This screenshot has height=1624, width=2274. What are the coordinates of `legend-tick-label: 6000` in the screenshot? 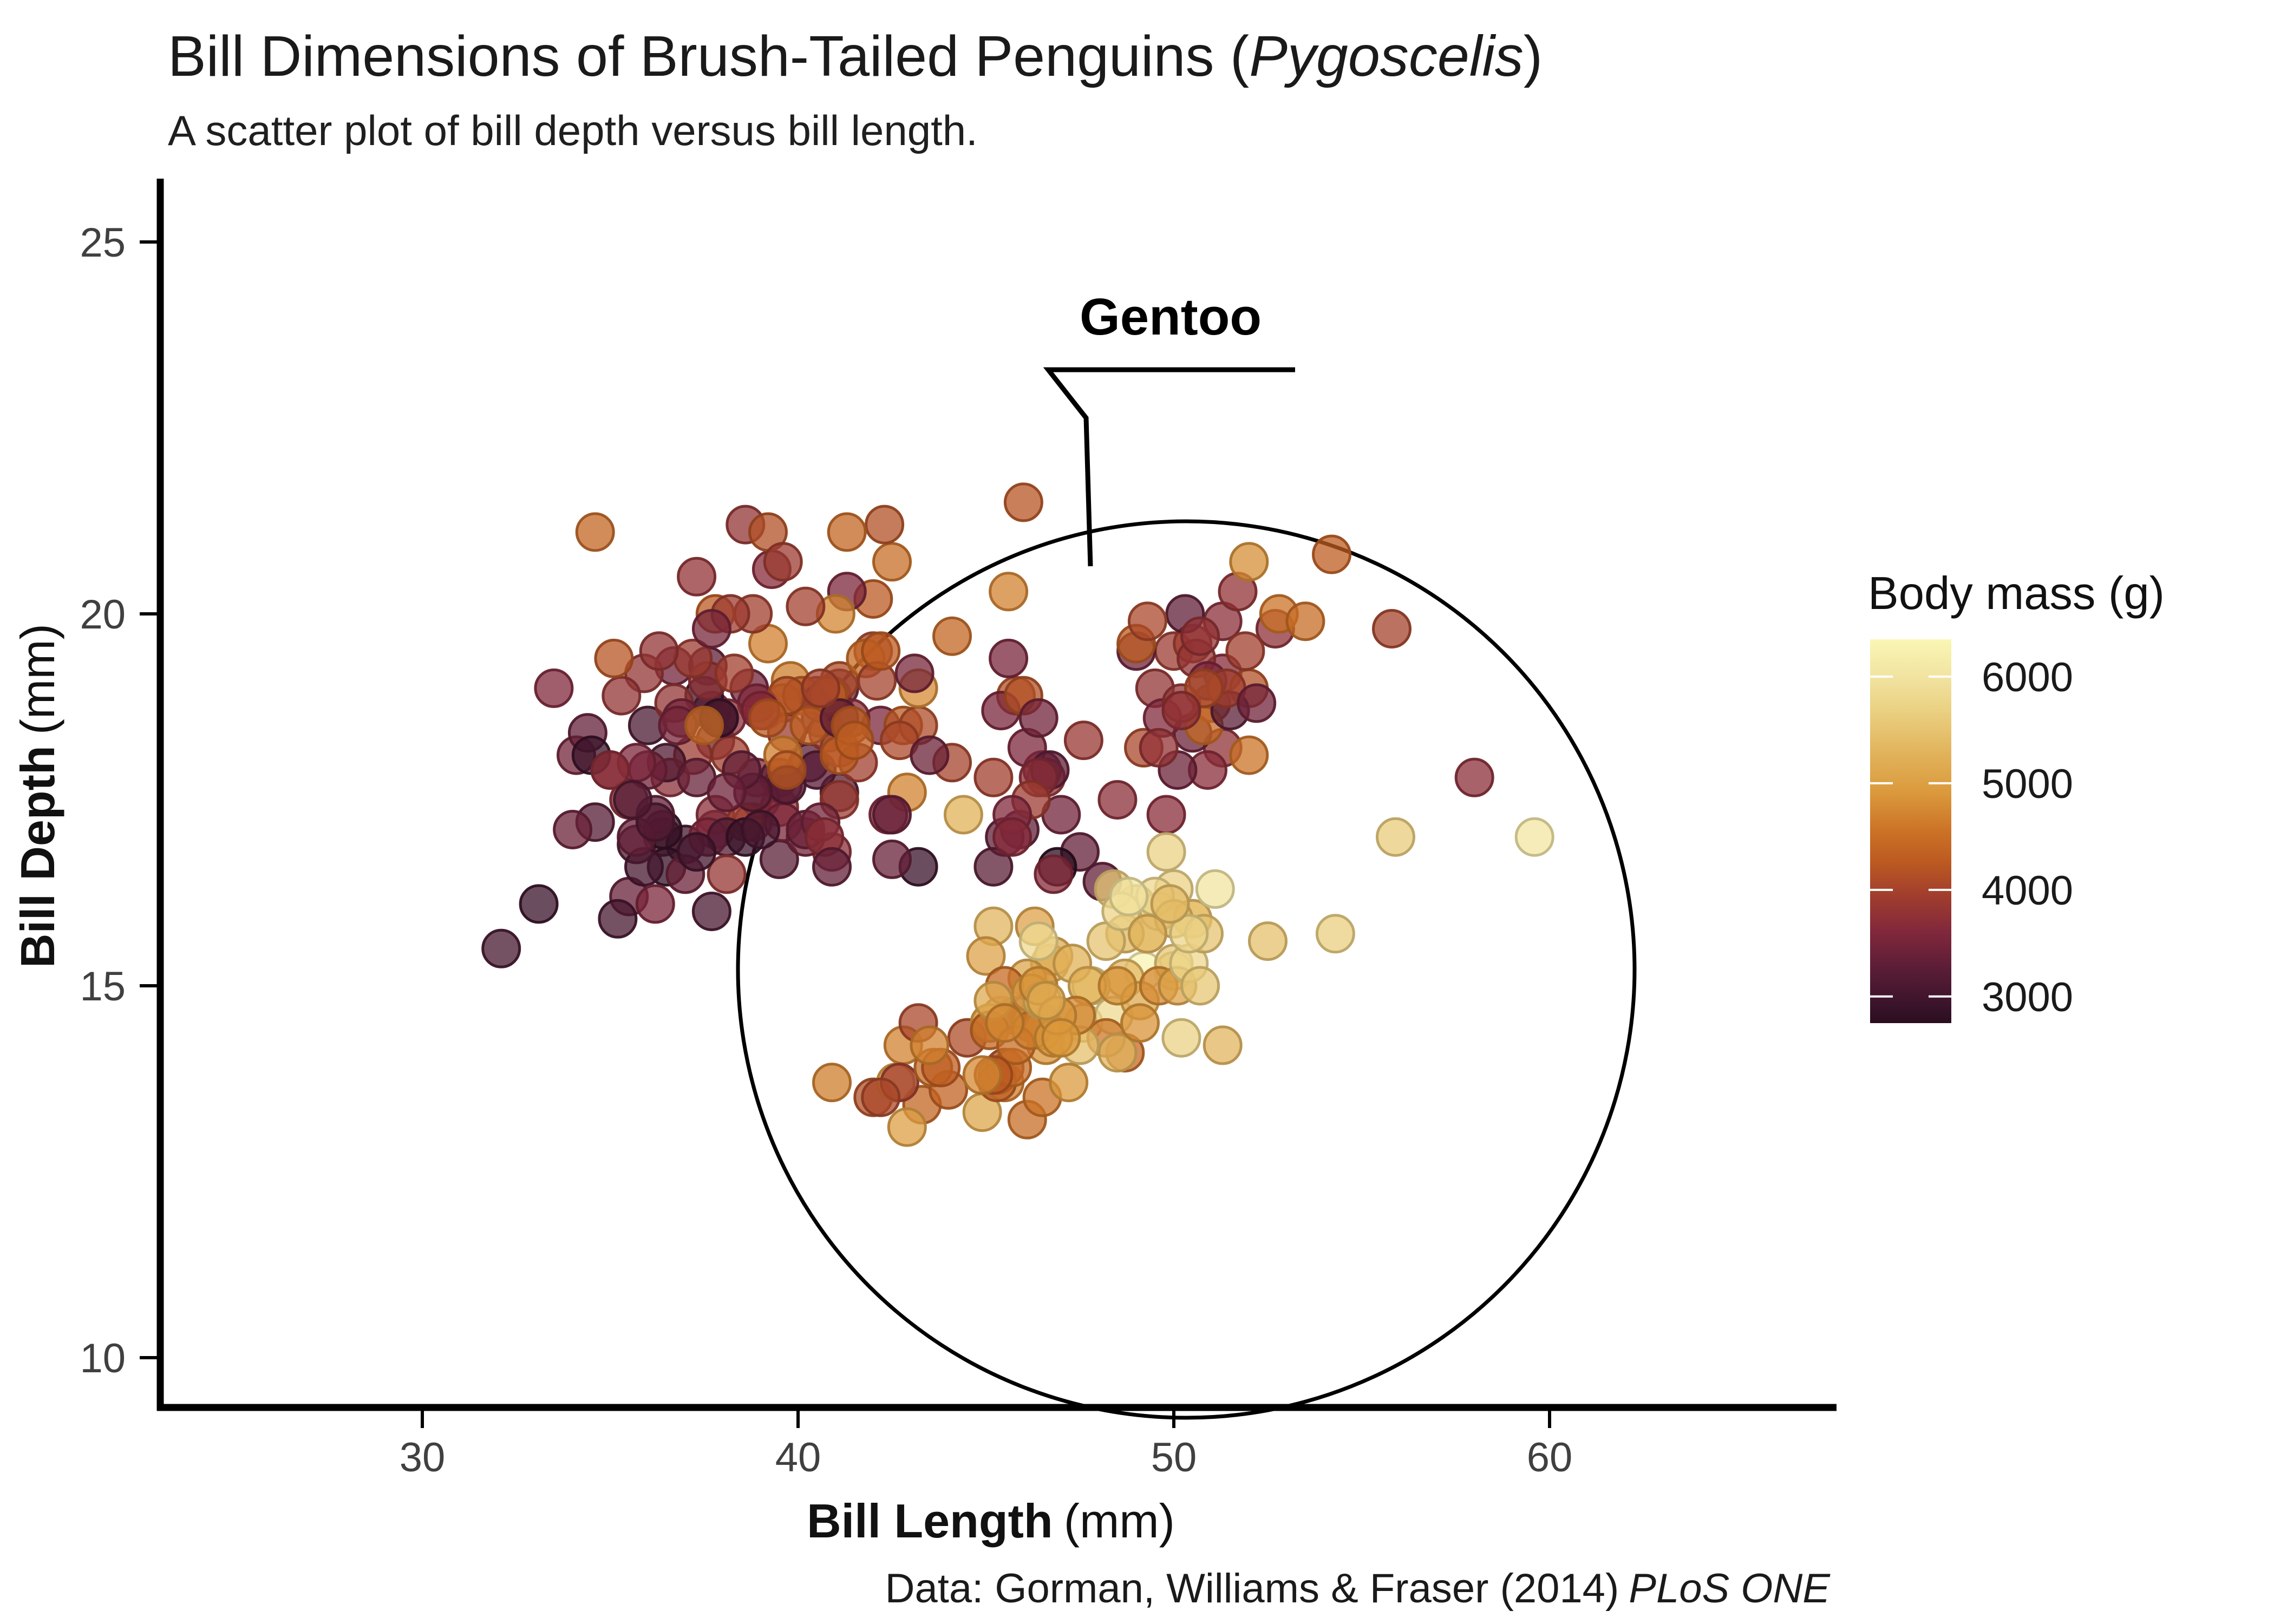 It's located at (2028, 677).